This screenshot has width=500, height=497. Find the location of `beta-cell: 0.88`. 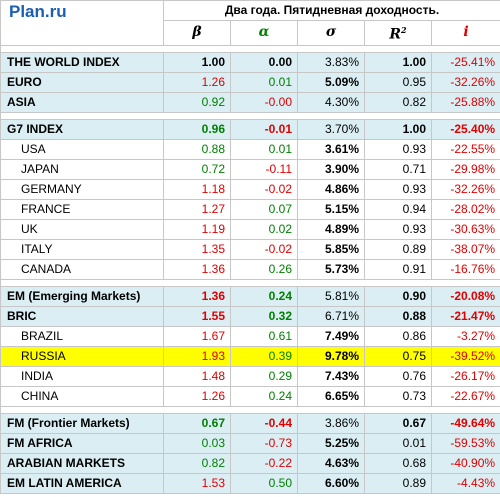

beta-cell: 0.88 is located at coordinates (197, 149).